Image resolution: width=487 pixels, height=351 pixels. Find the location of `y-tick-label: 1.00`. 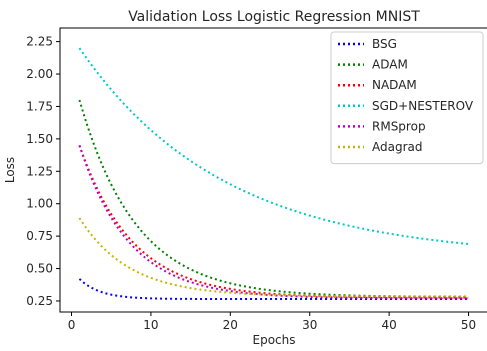

y-tick-label: 1.00 is located at coordinates (39, 204).